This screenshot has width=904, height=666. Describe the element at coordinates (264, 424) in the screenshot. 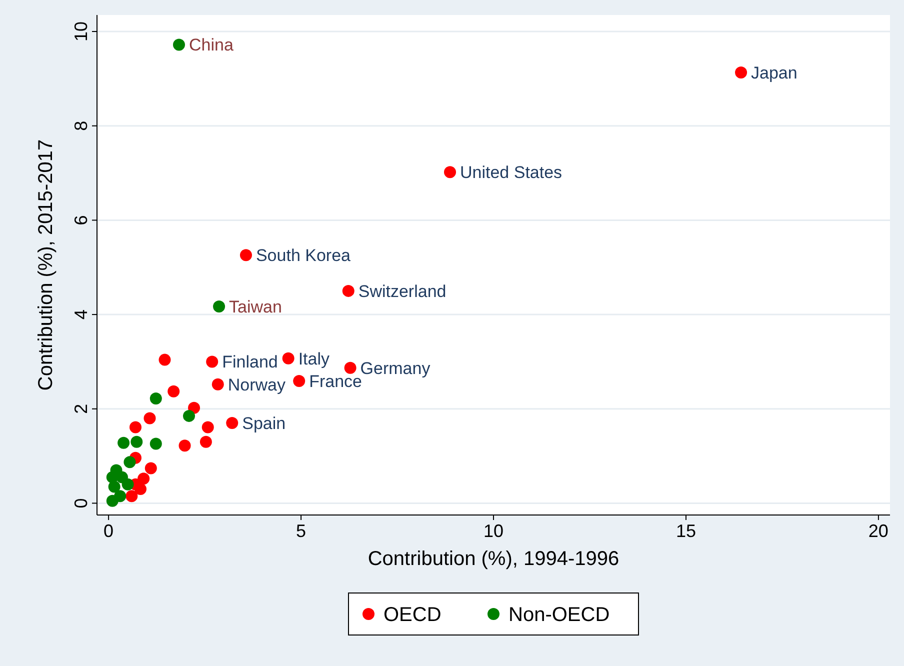

I see `data-label: Spain` at that location.